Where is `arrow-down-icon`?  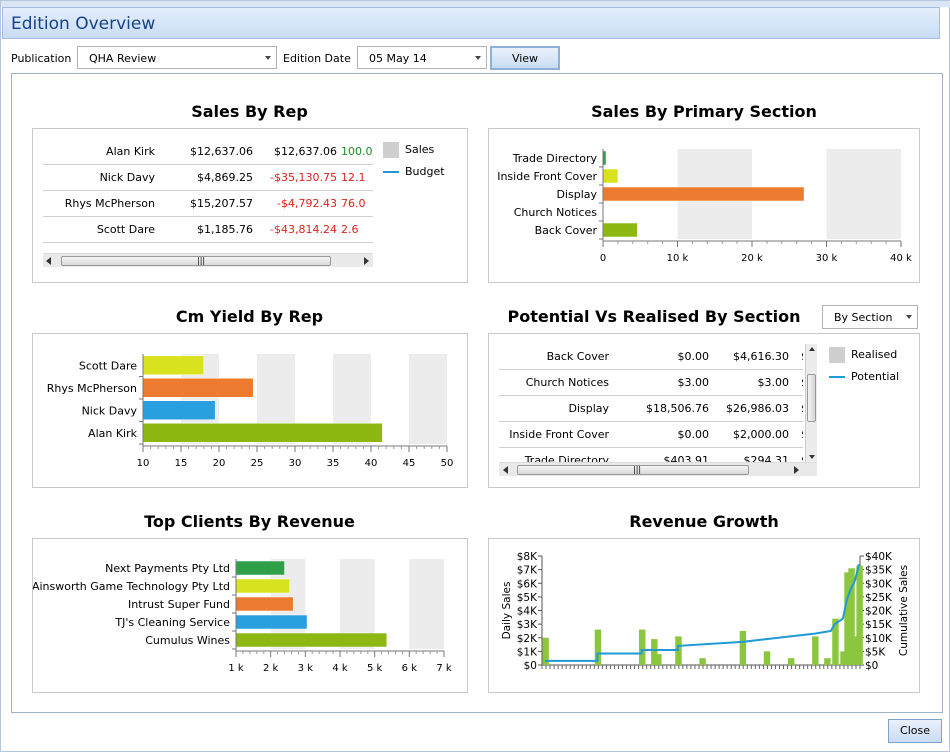
arrow-down-icon is located at coordinates (812, 457).